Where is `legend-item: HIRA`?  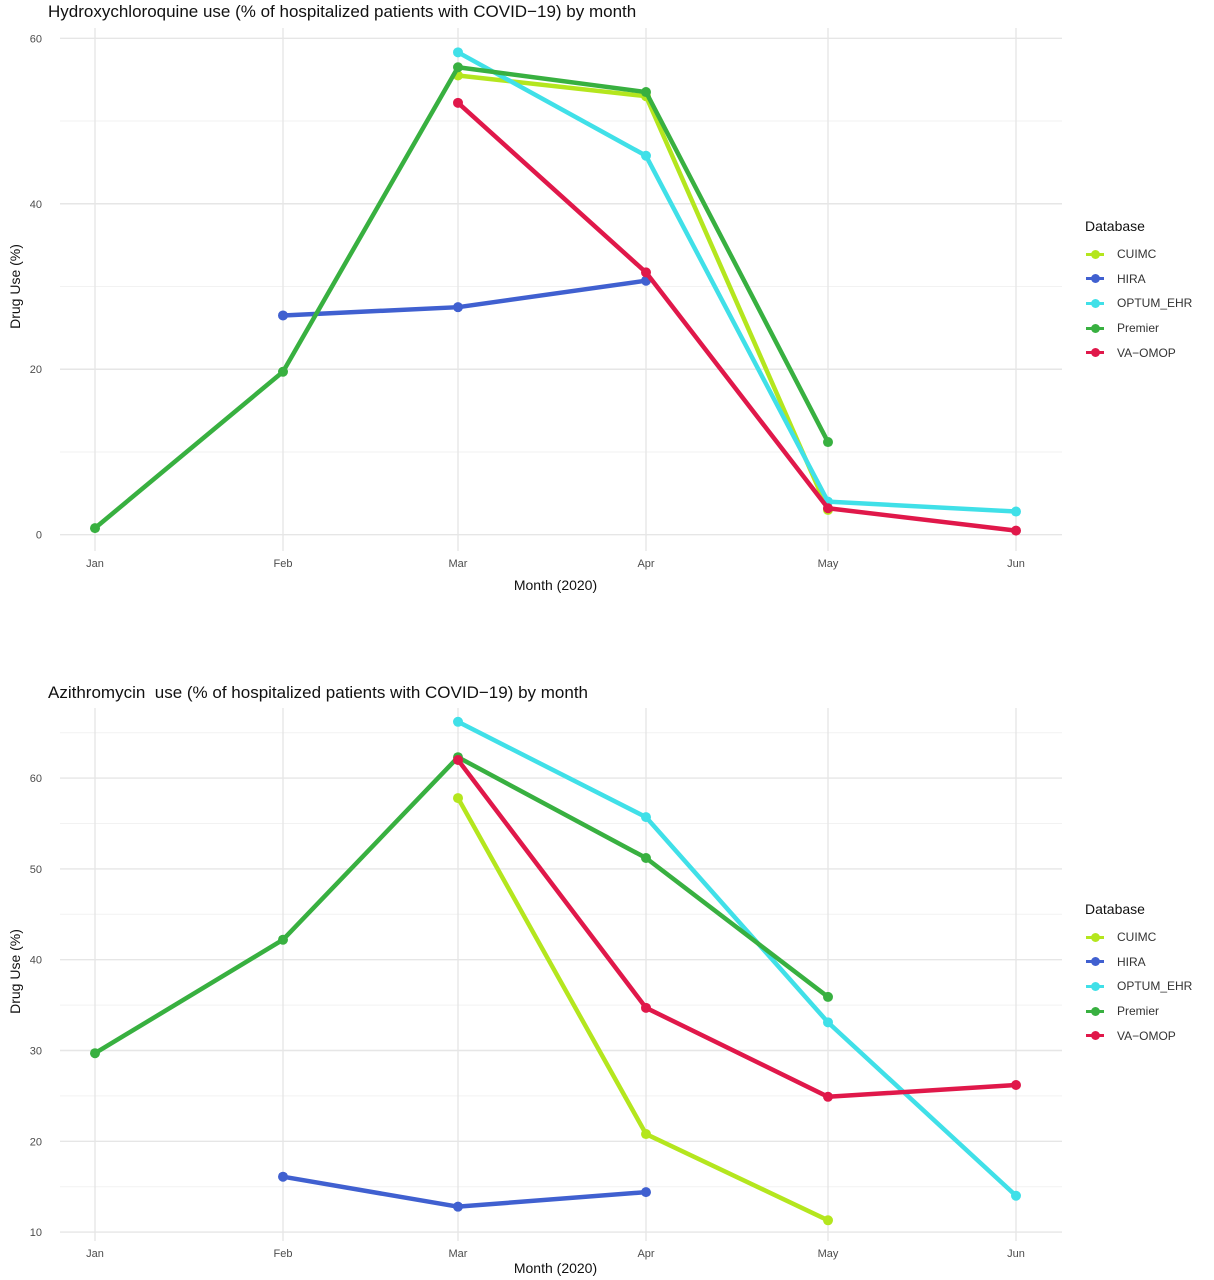
legend-item: HIRA is located at coordinates (1138, 962).